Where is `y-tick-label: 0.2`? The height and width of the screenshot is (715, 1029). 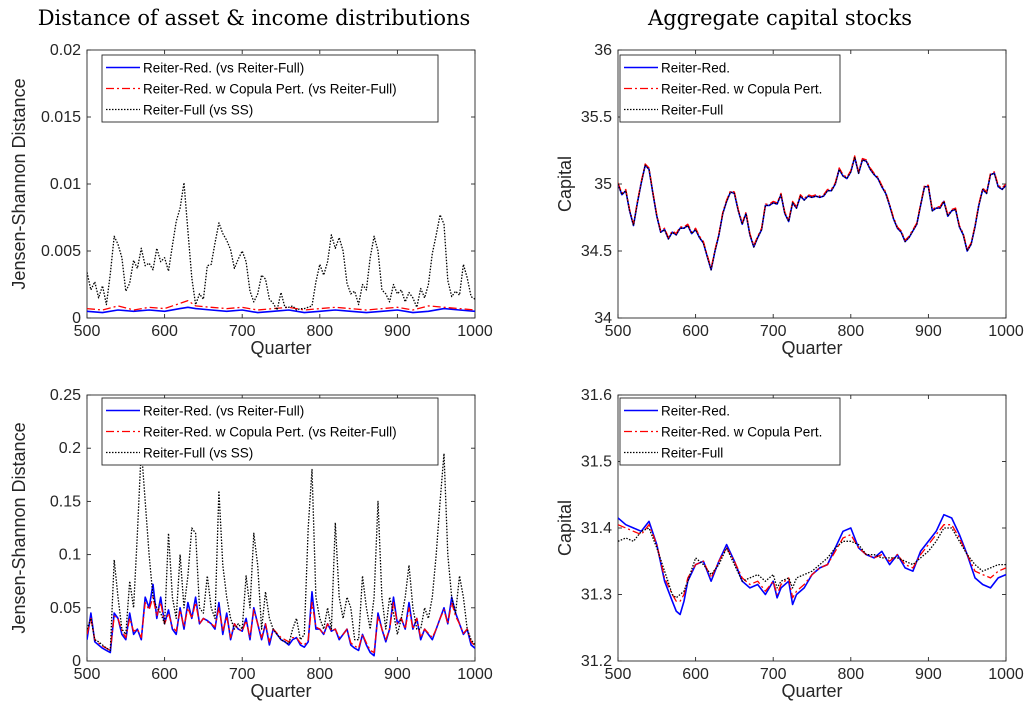 y-tick-label: 0.2 is located at coordinates (70, 448).